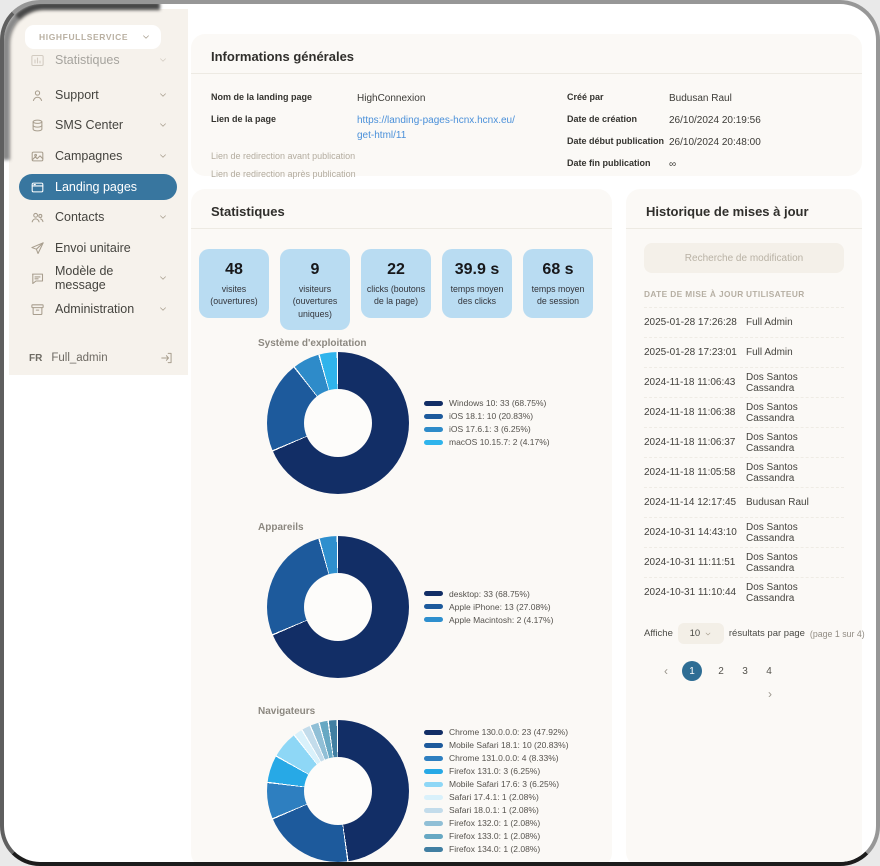 This screenshot has height=866, width=880. What do you see at coordinates (98, 217) in the screenshot?
I see `sidebar-item-contacts: Contacts` at bounding box center [98, 217].